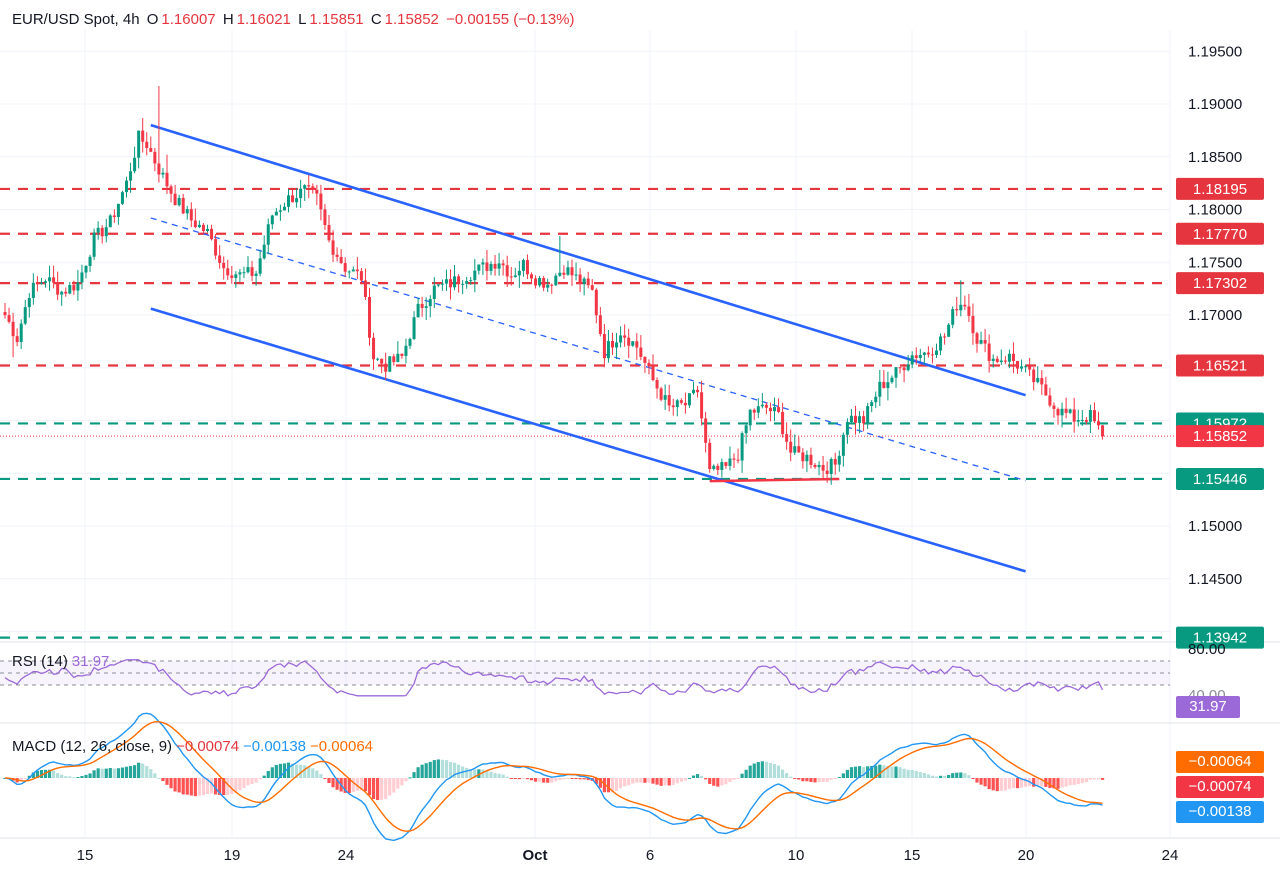  I want to click on time-axis-tick: 20, so click(1026, 855).